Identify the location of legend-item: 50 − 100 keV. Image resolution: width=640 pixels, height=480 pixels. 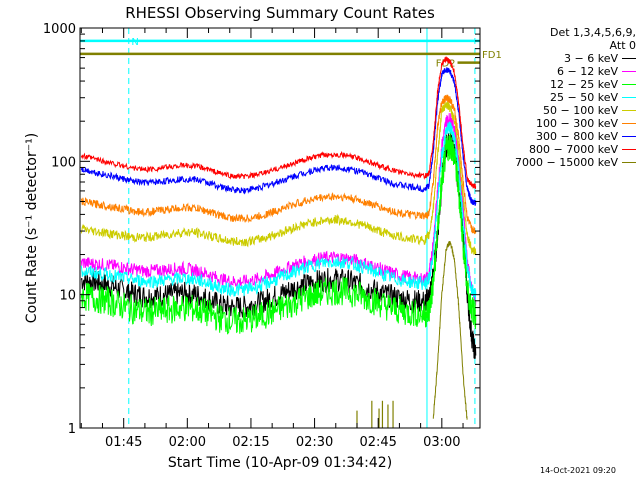
(553, 110).